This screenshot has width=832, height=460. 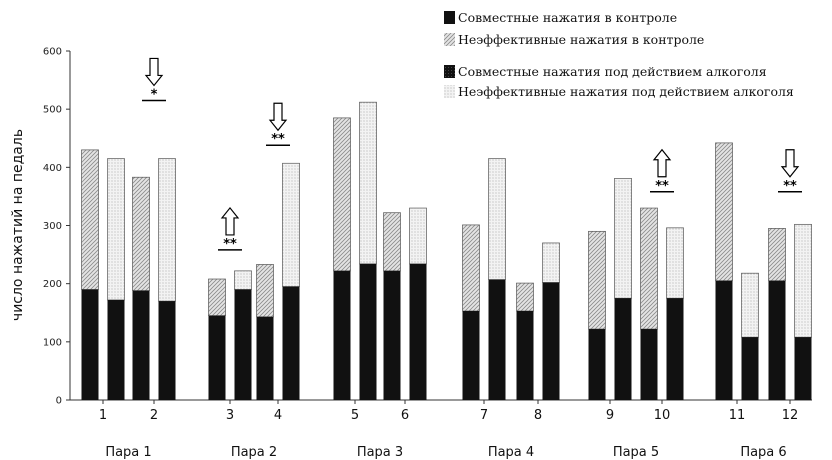 I want to click on group-label: Пара 1, so click(x=128, y=452).